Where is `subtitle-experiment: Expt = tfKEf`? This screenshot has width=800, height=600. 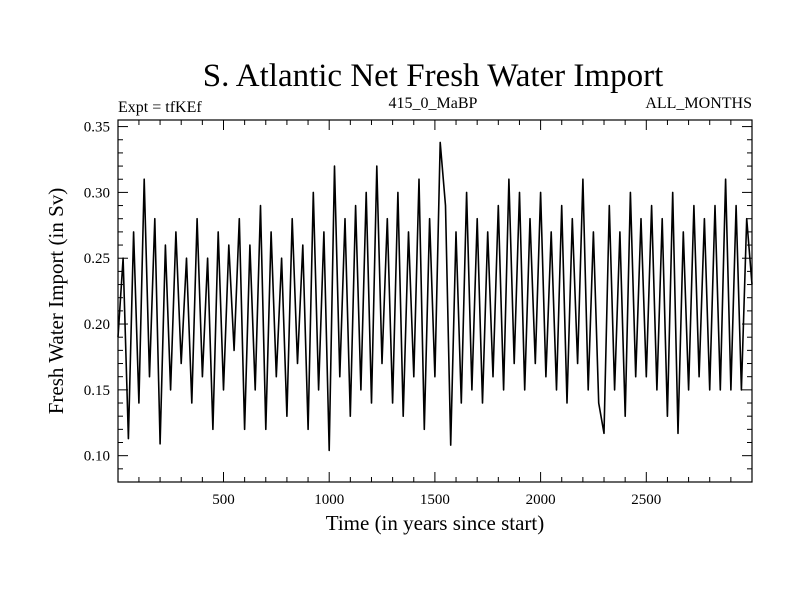 subtitle-experiment: Expt = tfKEf is located at coordinates (160, 107).